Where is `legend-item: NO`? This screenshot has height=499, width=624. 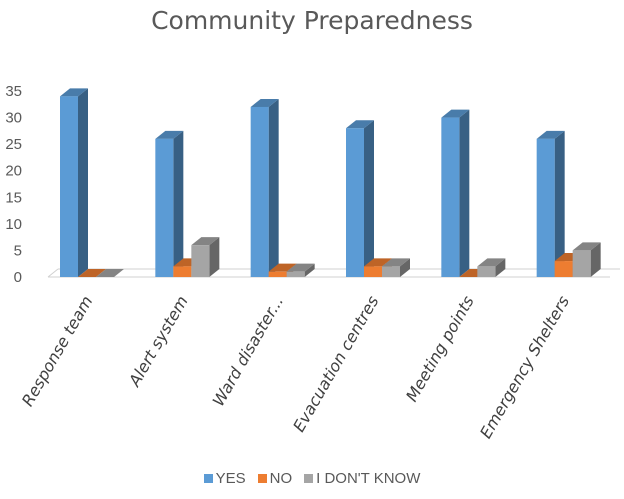
legend-item: NO is located at coordinates (275, 478).